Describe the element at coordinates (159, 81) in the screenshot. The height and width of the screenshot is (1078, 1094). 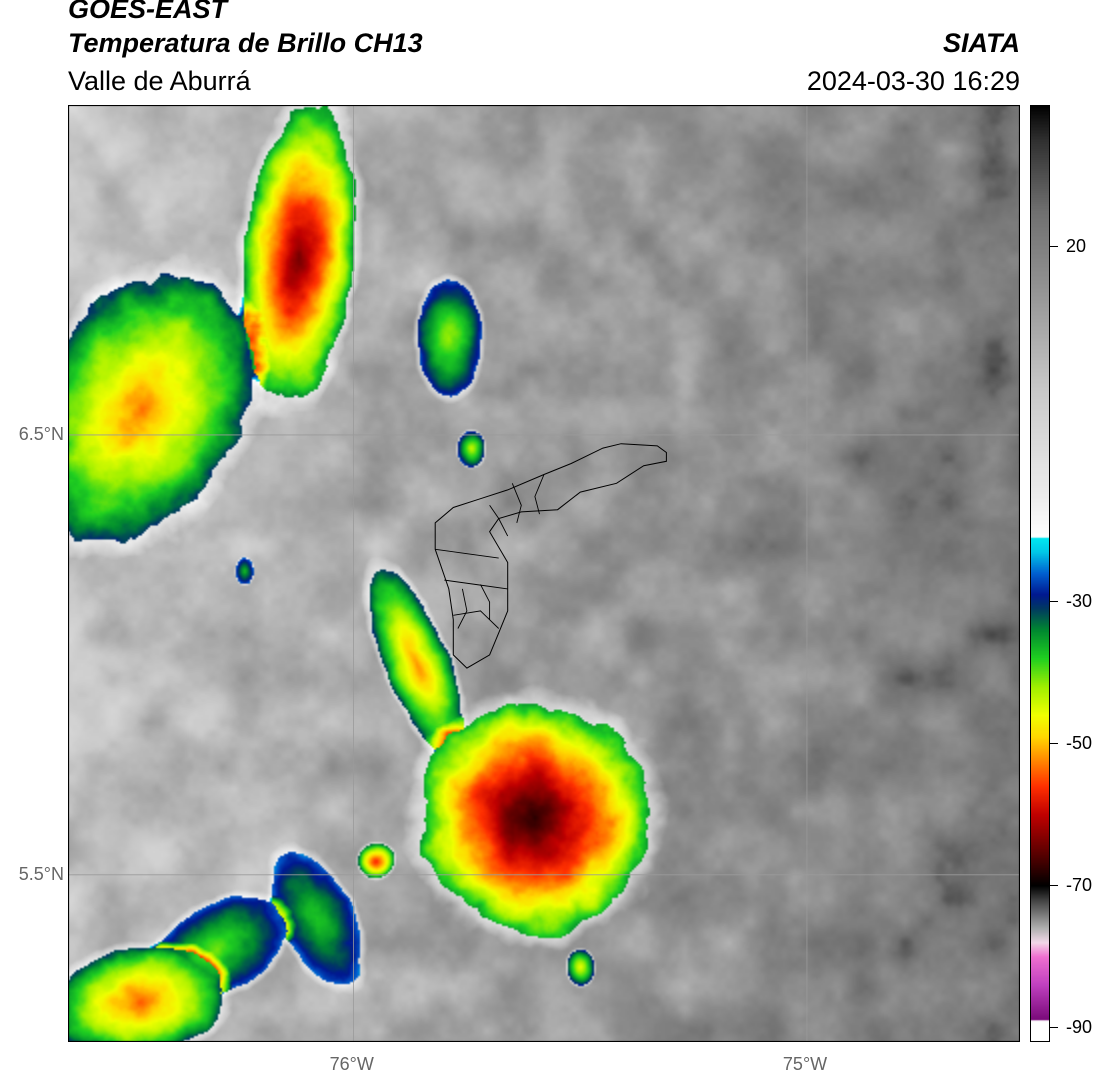
I see `region-subtitle: Valle de Aburrá` at that location.